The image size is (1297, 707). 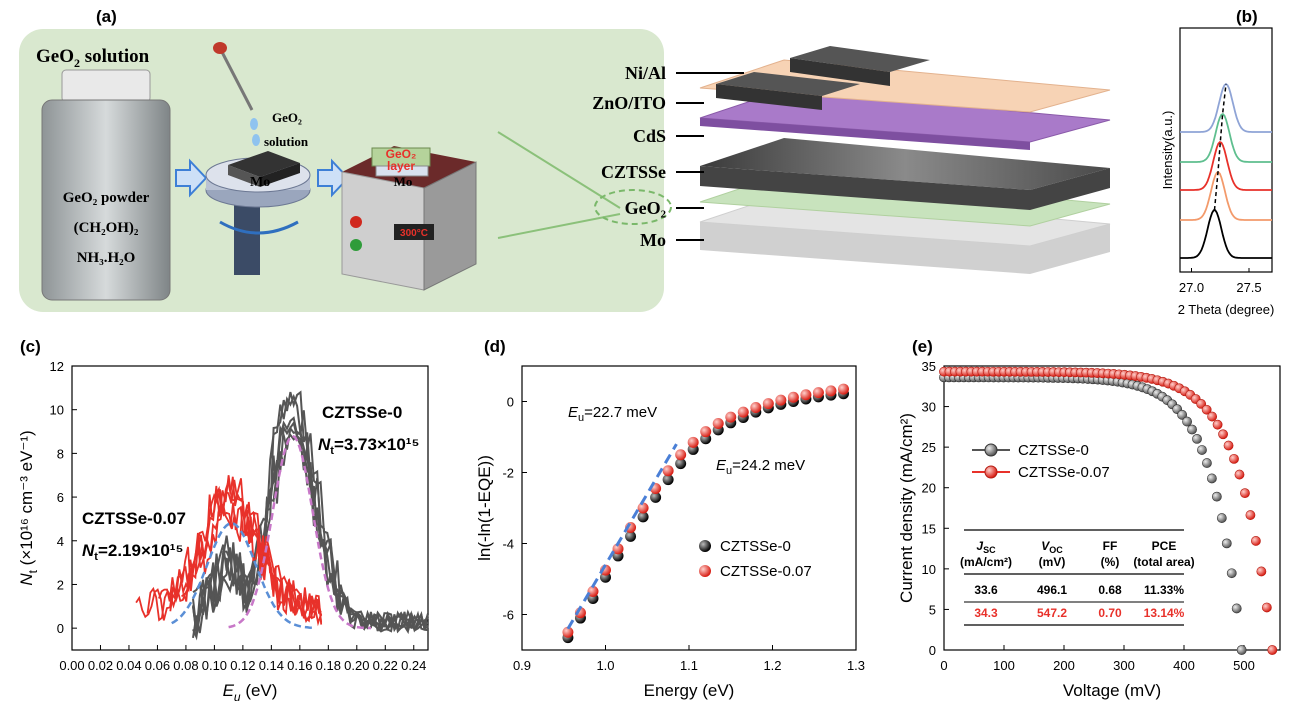 What do you see at coordinates (605, 665) in the screenshot?
I see `x-tick-label: 1.0` at bounding box center [605, 665].